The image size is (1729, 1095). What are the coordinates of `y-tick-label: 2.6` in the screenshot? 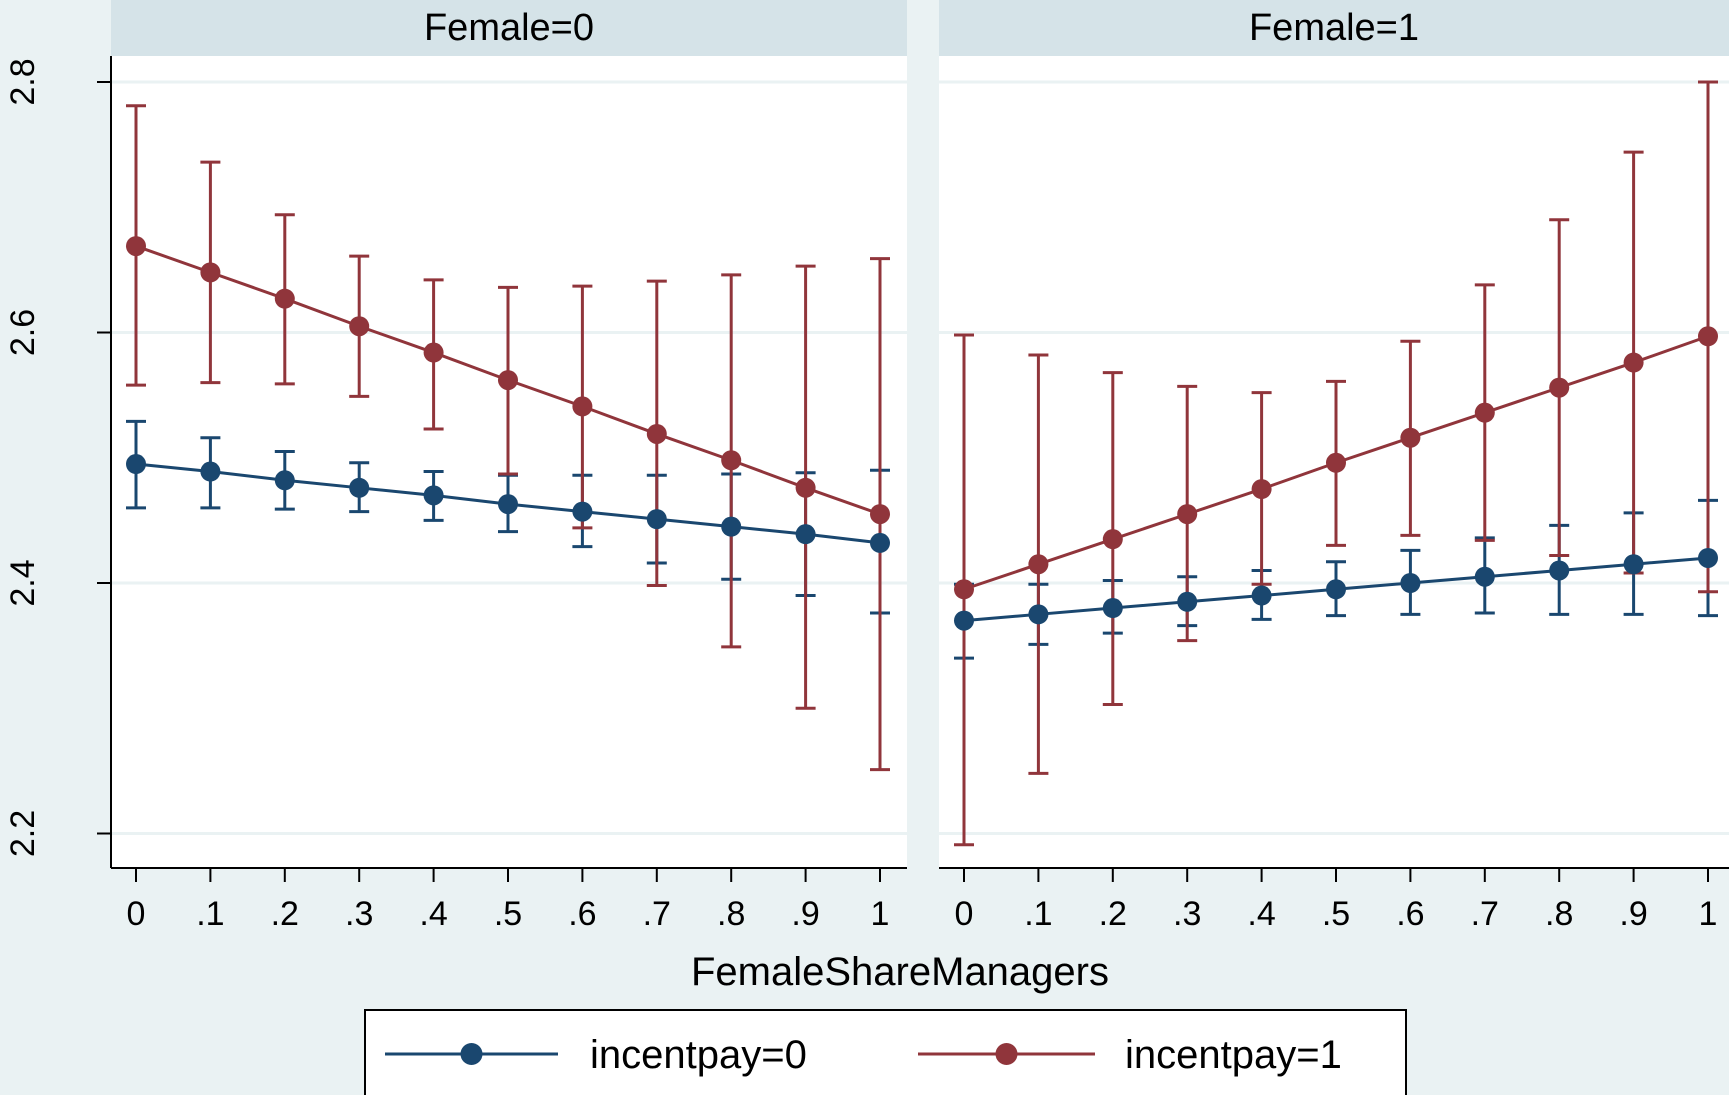 It's located at (23, 332).